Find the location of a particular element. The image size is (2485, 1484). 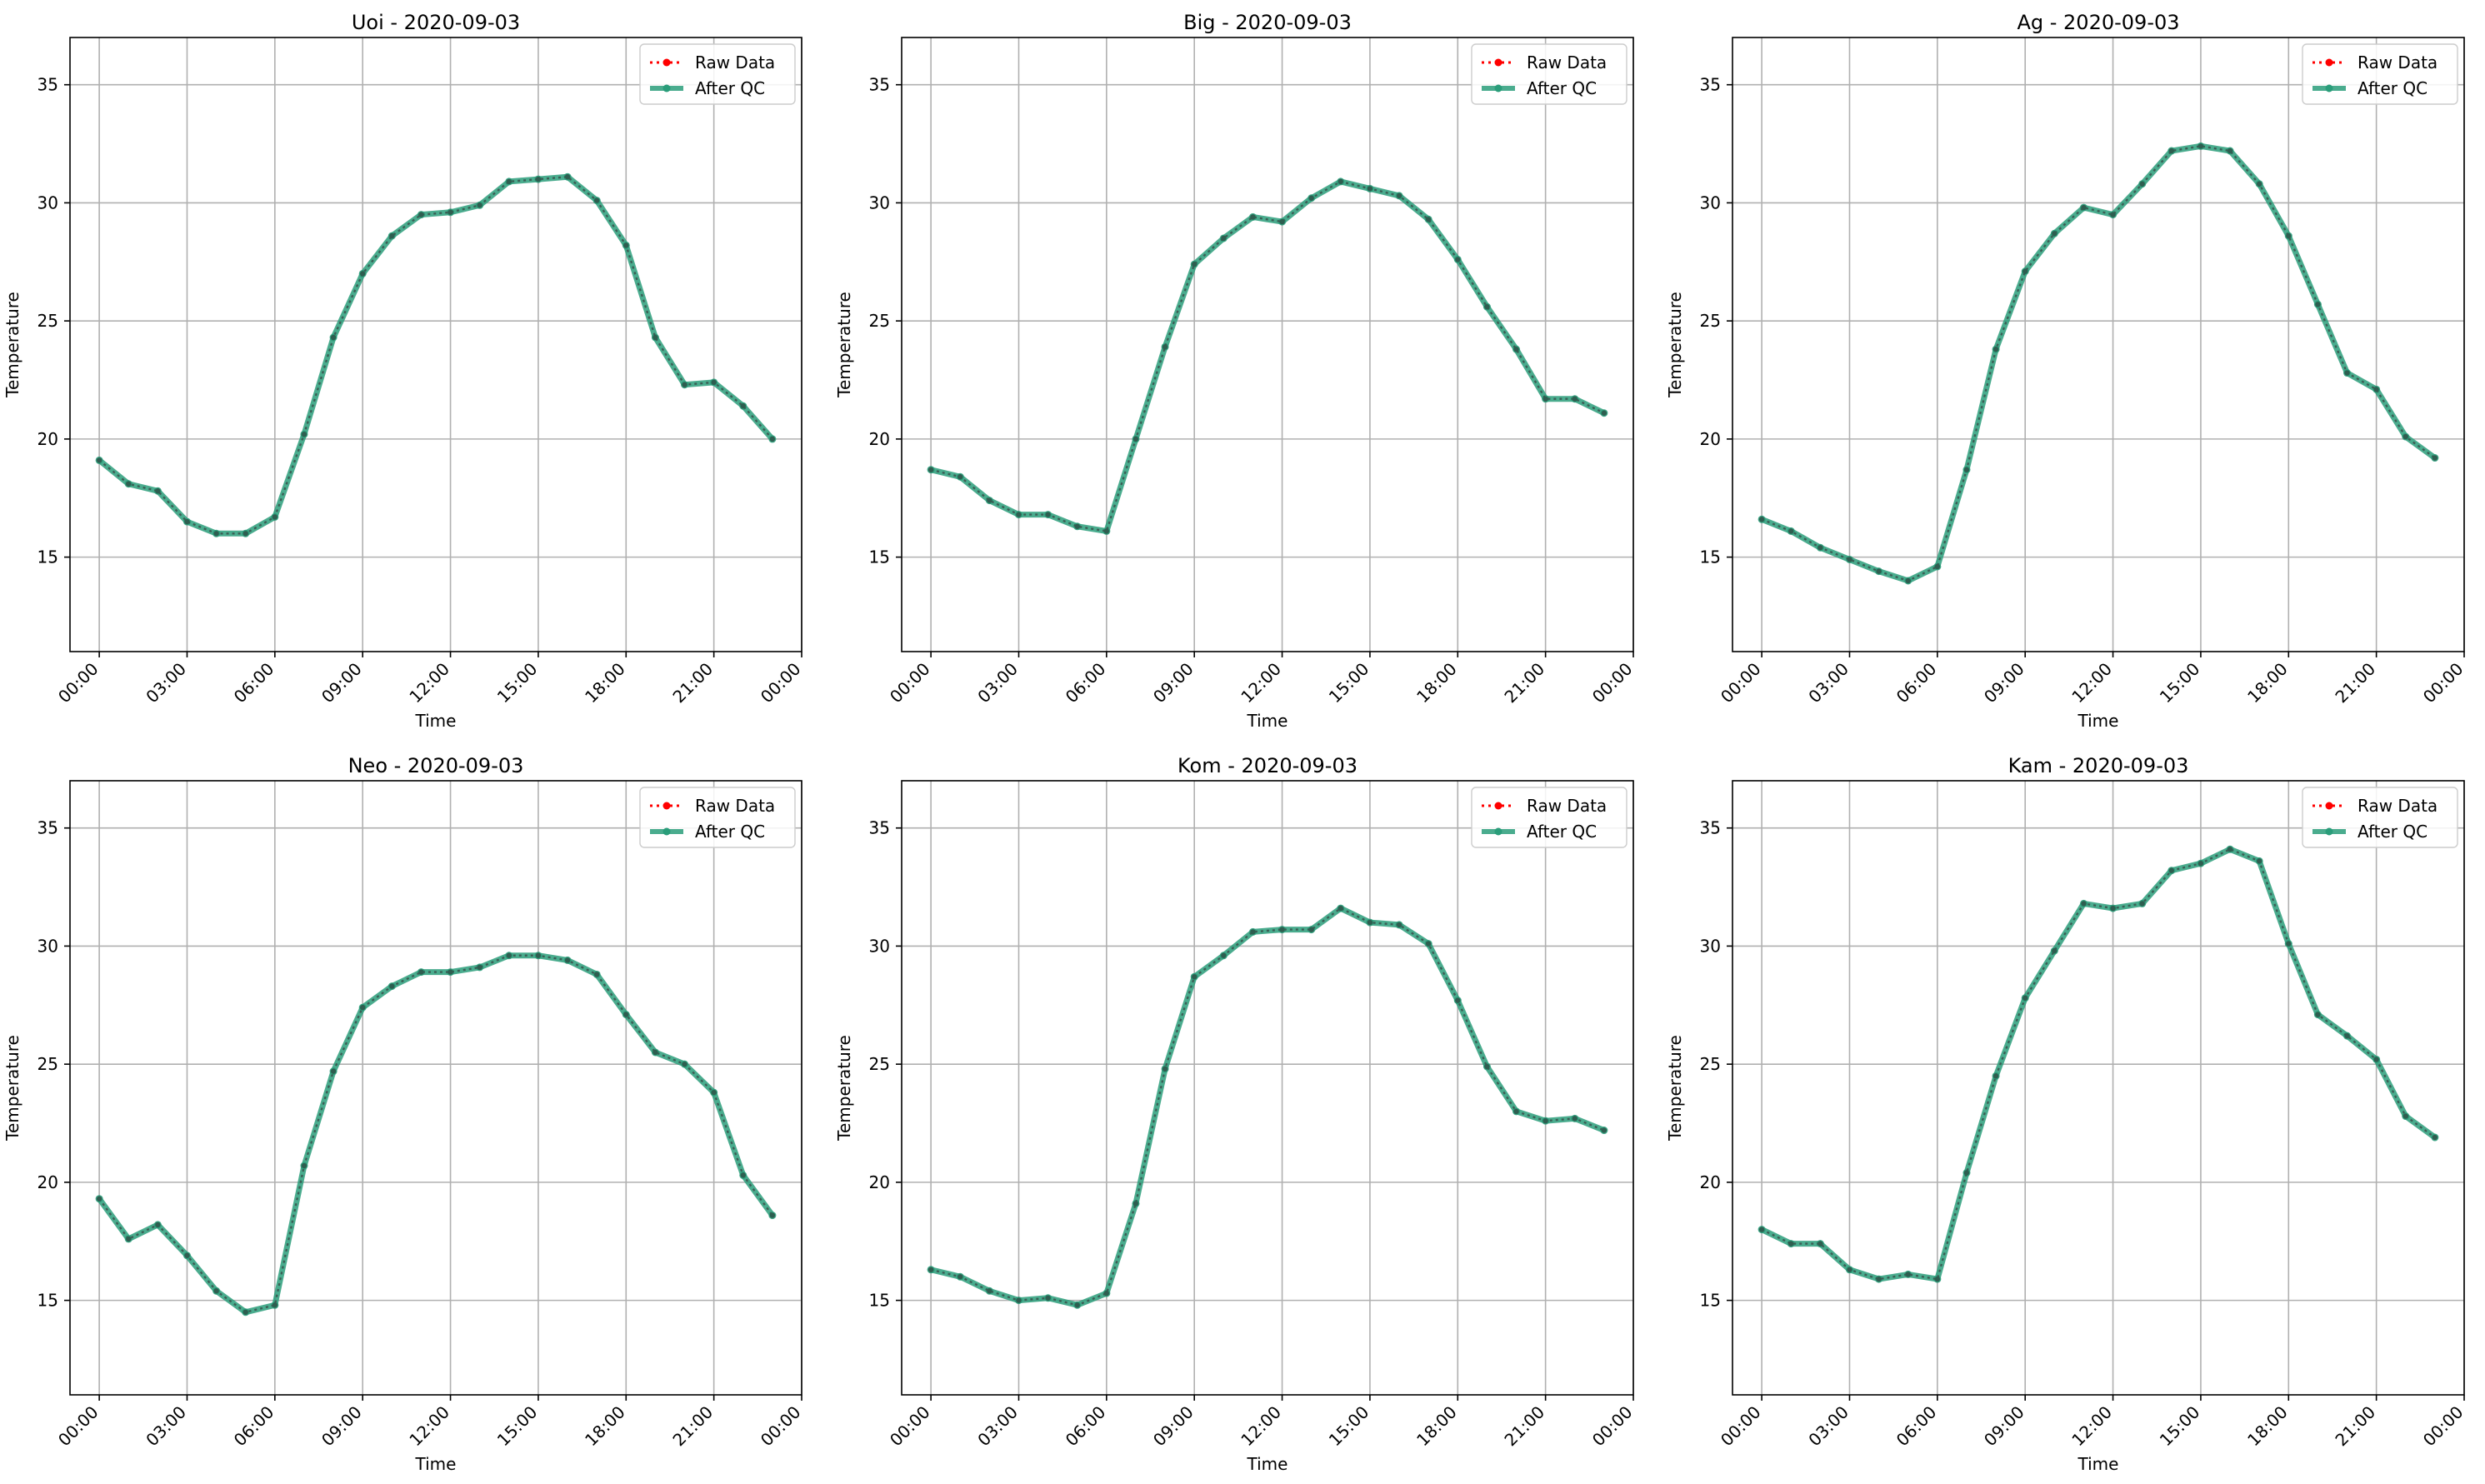

chart-title: Big - 2020-09-03 is located at coordinates (1267, 22).